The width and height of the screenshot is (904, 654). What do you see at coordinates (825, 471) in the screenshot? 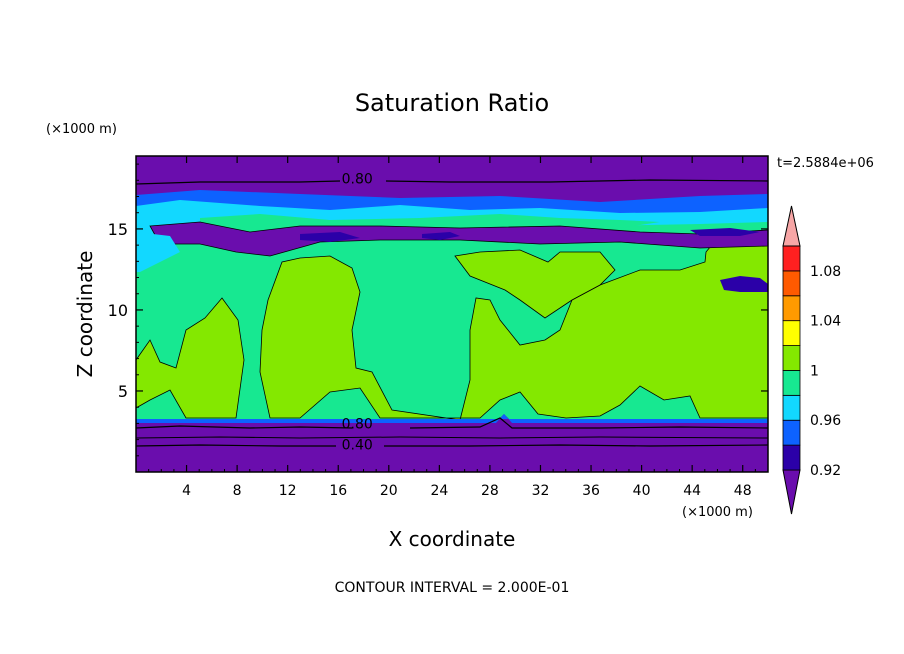
I see `colorbar-label: 0.92` at bounding box center [825, 471].